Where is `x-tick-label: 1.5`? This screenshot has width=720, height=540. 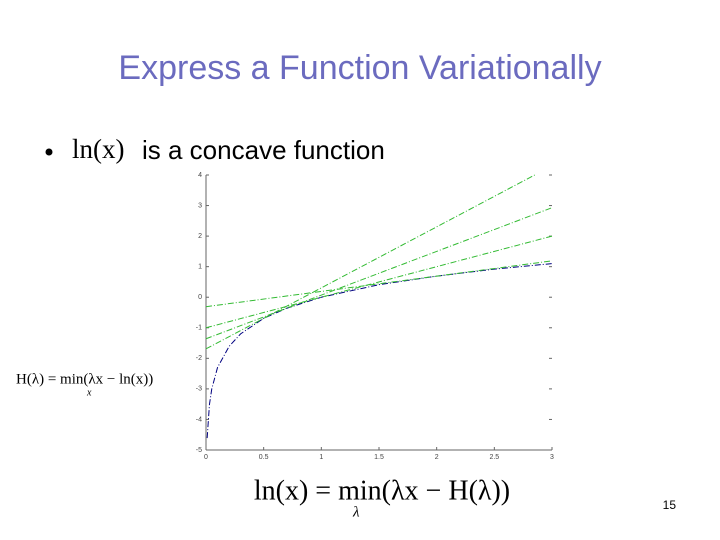 x-tick-label: 1.5 is located at coordinates (379, 457).